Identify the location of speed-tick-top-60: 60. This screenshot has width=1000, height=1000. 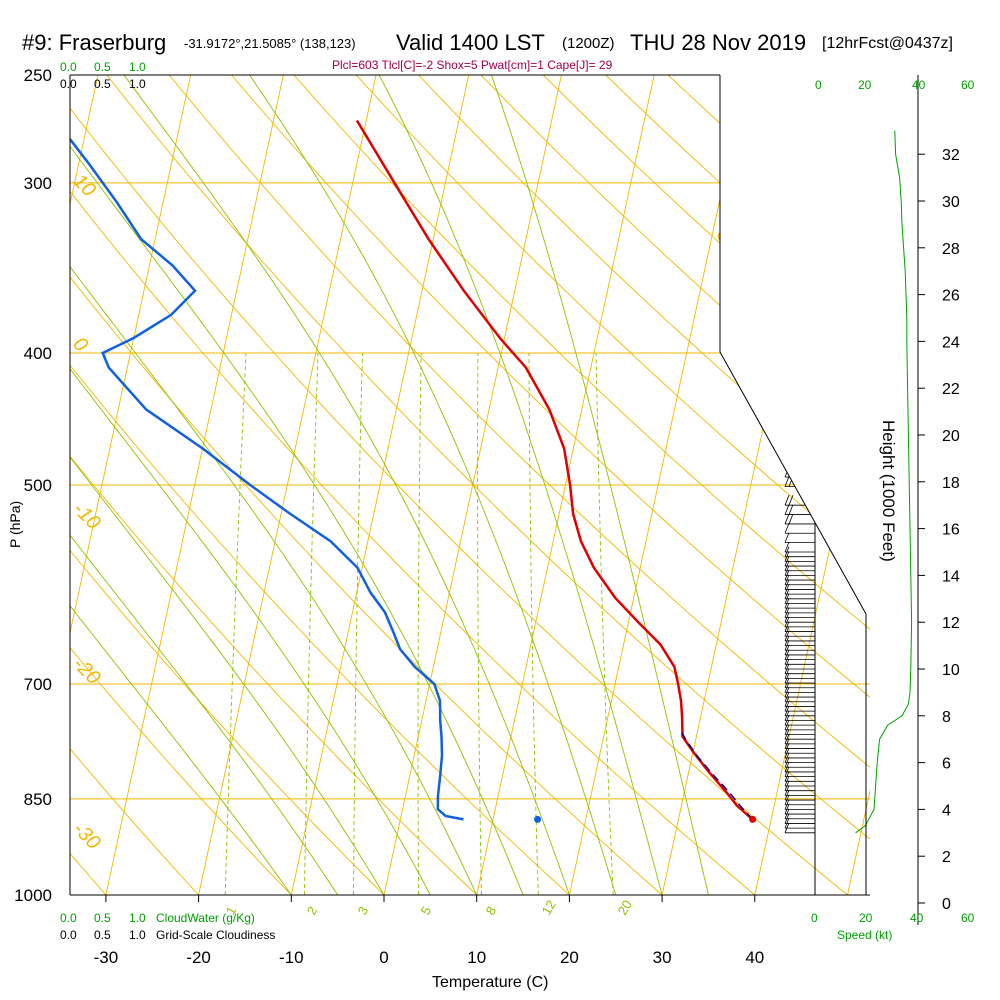
(968, 85).